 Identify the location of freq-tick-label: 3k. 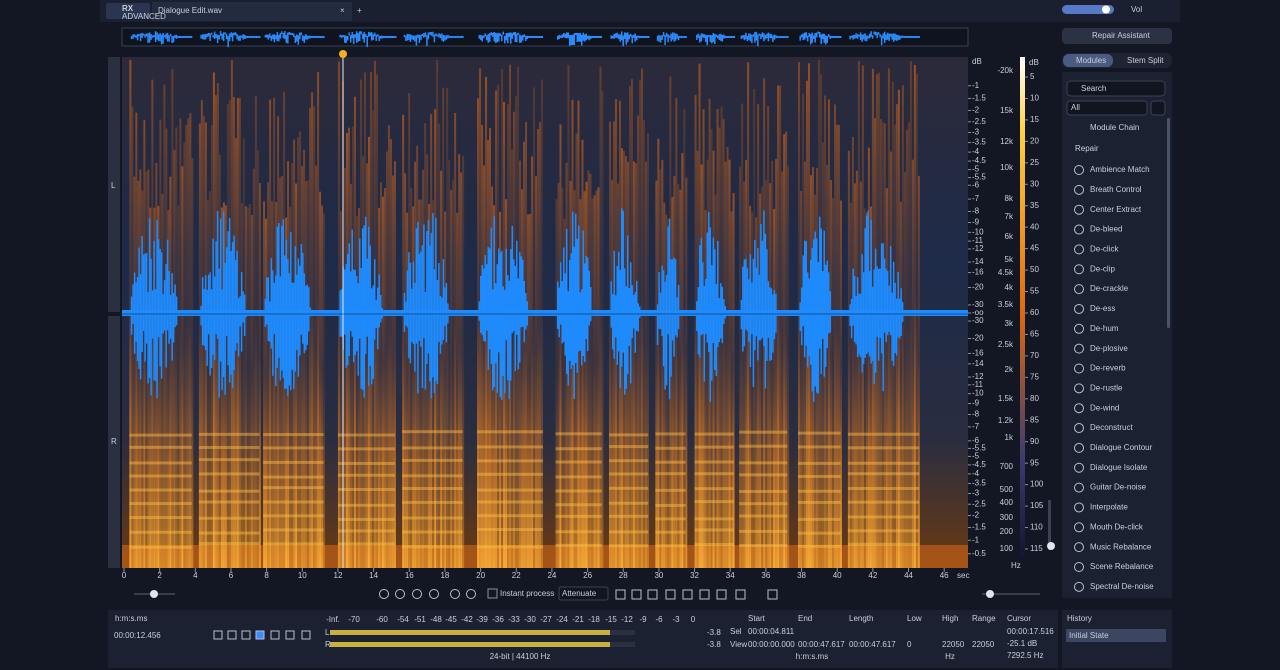
(1009, 323).